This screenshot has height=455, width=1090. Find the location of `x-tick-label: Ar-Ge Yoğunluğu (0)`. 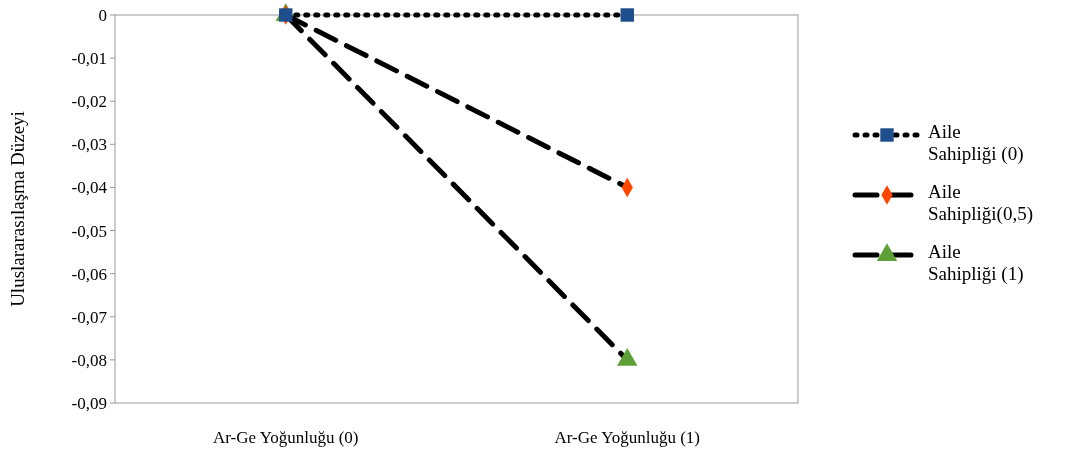

x-tick-label: Ar-Ge Yoğunluğu (0) is located at coordinates (285, 437).